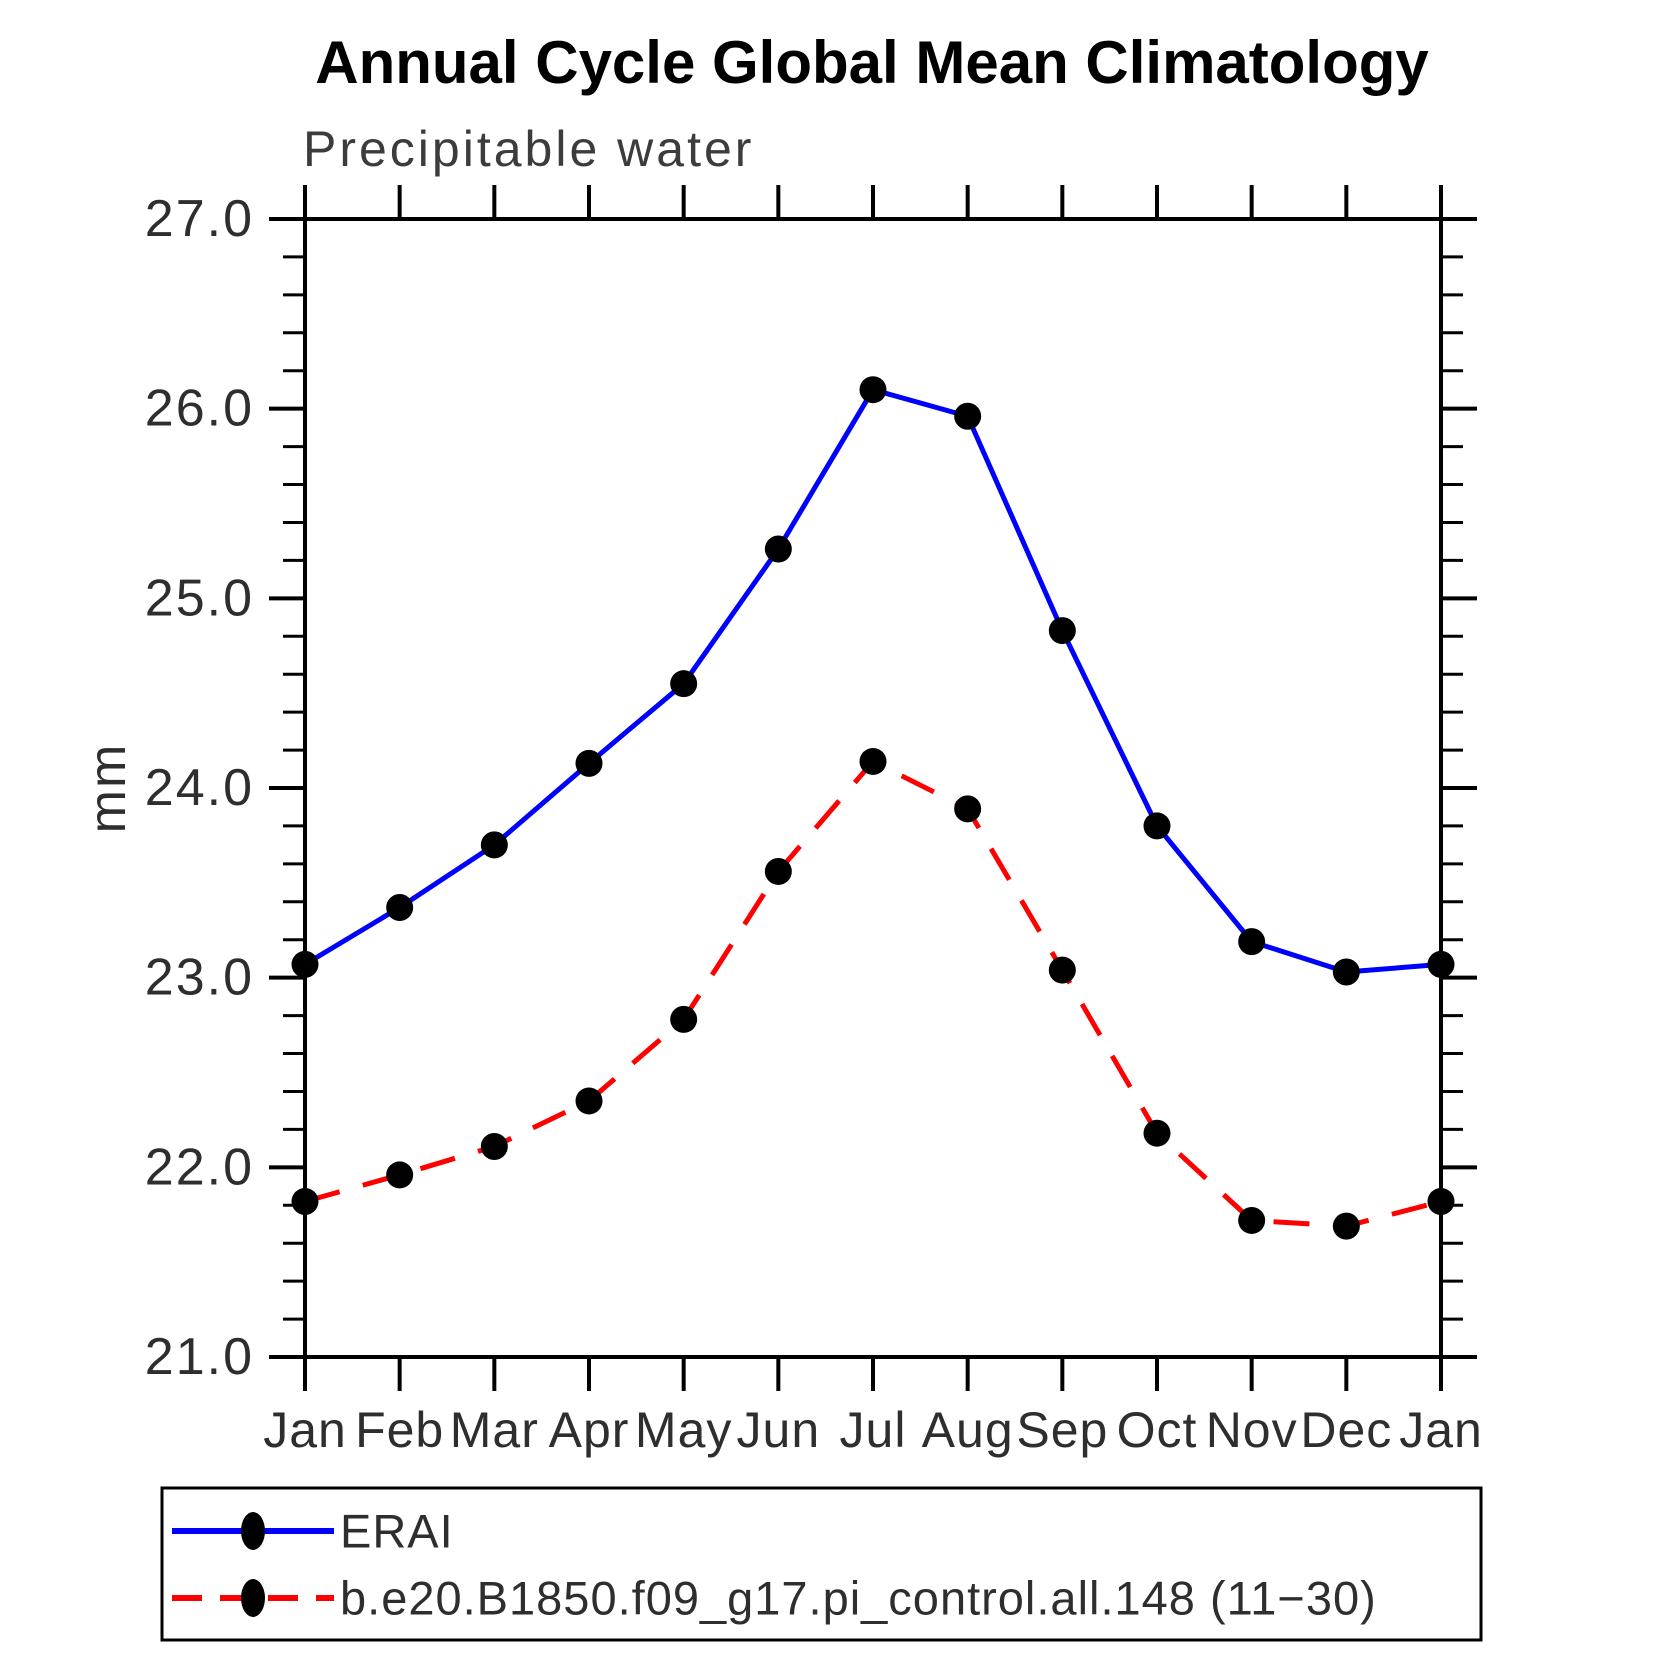 This screenshot has width=1680, height=1680. Describe the element at coordinates (108, 788) in the screenshot. I see `y-axis-label: mm` at that location.